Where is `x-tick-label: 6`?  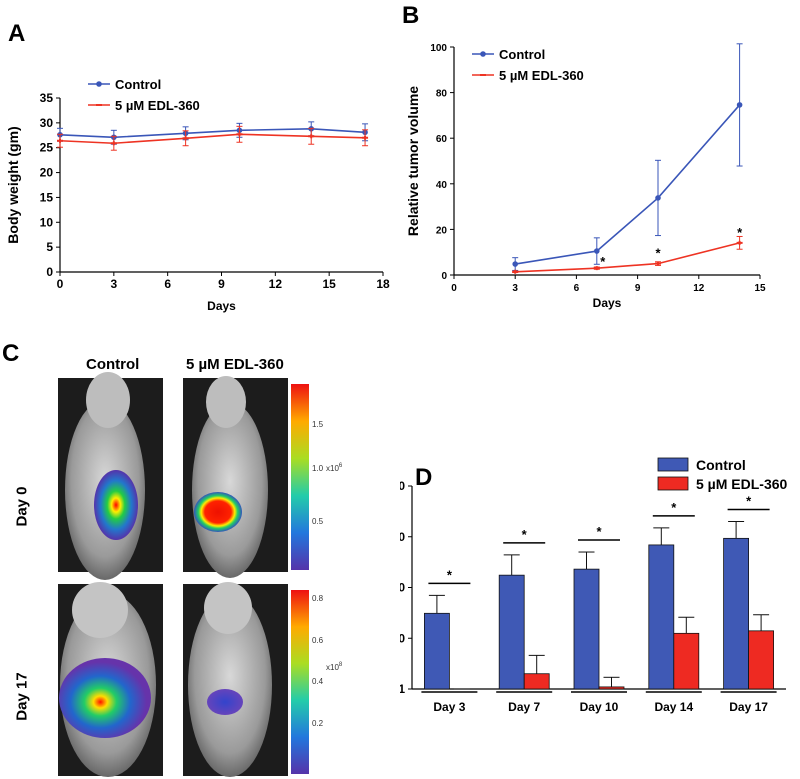 x-tick-label: 6 is located at coordinates (167, 284).